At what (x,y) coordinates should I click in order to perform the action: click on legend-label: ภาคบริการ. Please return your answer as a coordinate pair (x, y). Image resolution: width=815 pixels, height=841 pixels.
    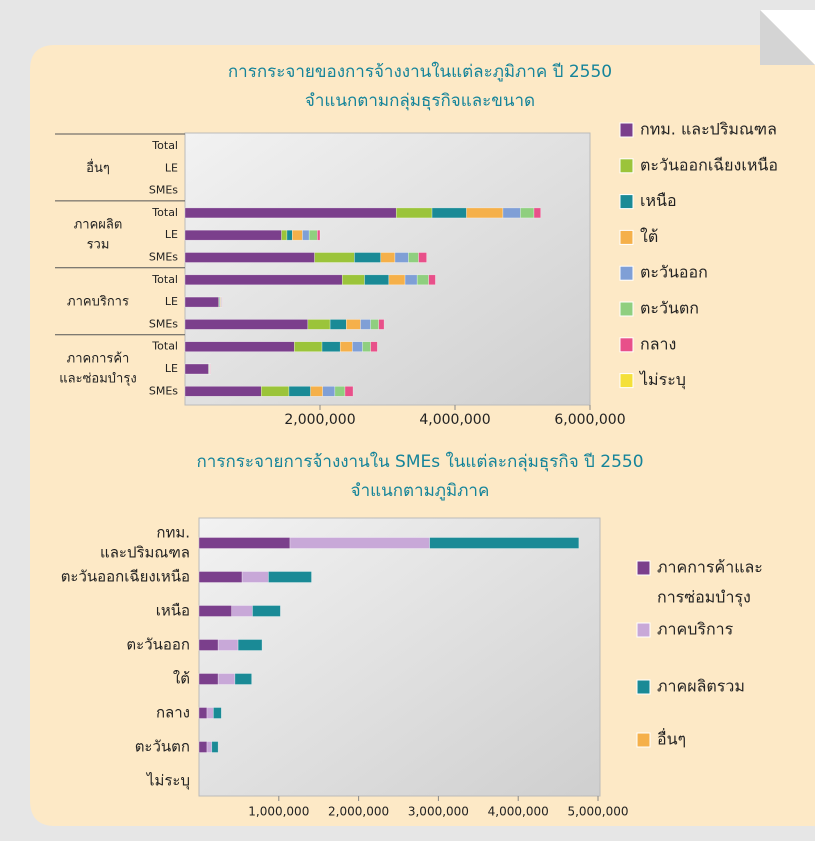
    Looking at the image, I should click on (695, 629).